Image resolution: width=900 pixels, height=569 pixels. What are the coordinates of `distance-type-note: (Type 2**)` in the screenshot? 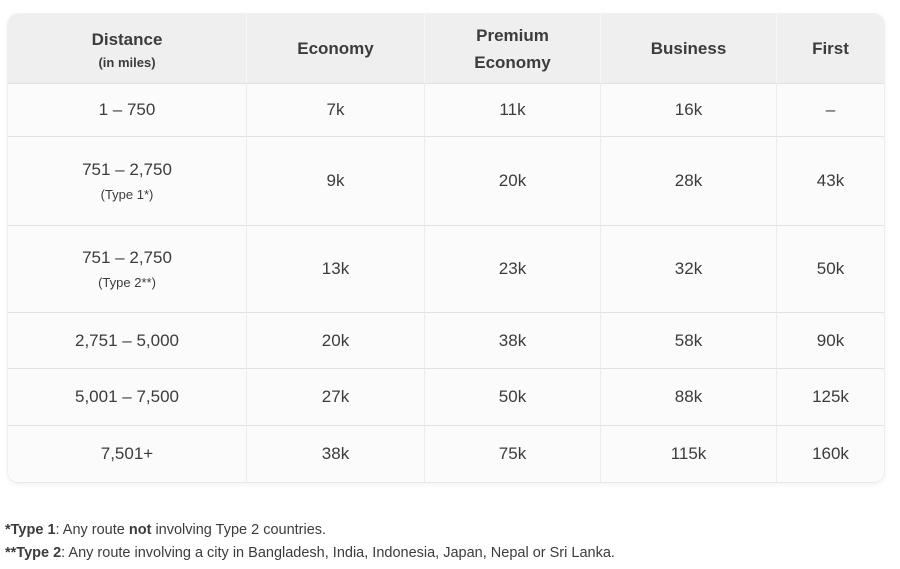 It's located at (127, 282).